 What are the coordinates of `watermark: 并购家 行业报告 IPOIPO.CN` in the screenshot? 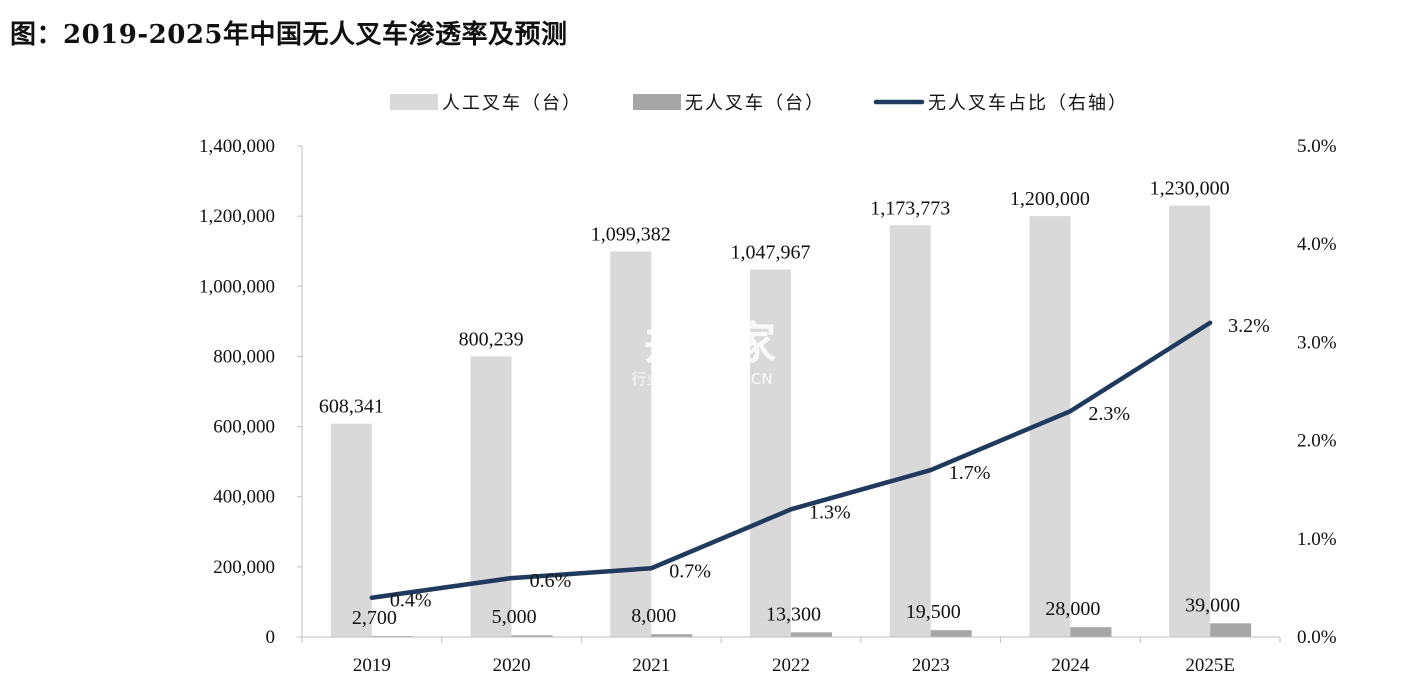 It's located at (703, 353).